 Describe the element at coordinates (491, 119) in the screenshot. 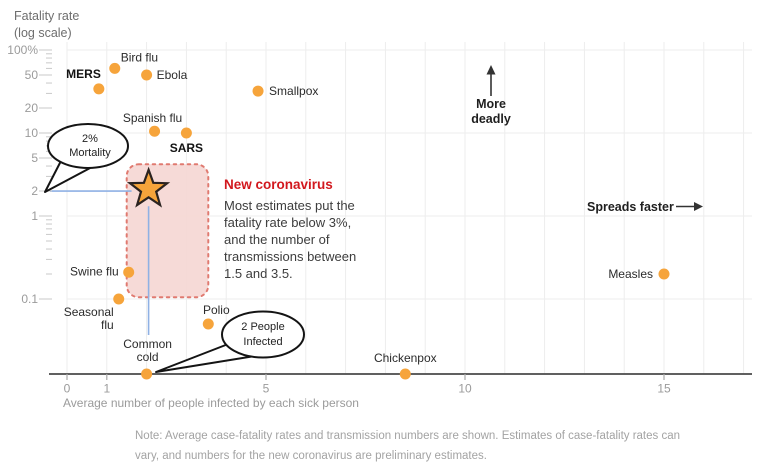

I see `more-deadly-label: deadly` at that location.